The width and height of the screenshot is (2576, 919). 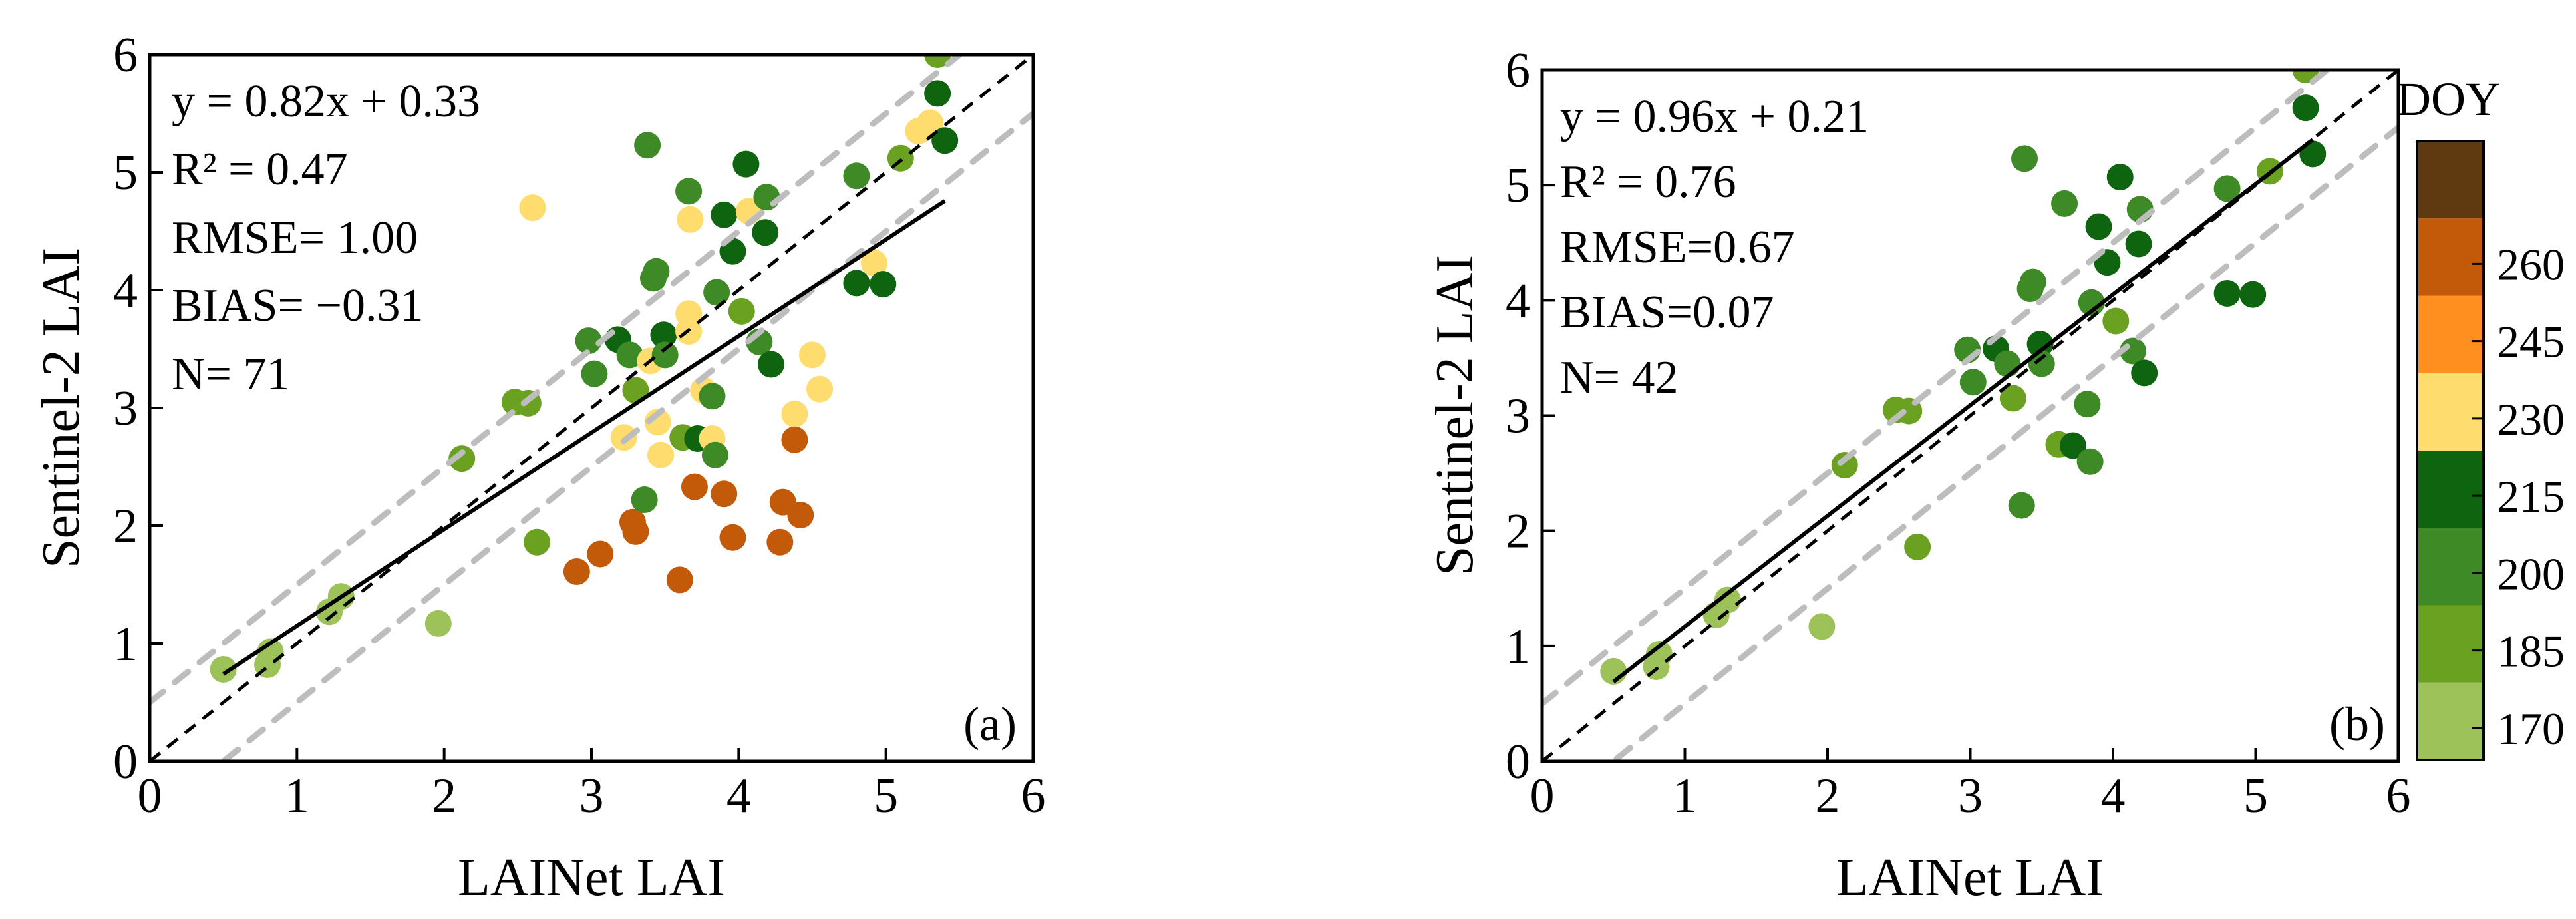 I want to click on panel-b-x-tick-label-4: 4, so click(x=2113, y=796).